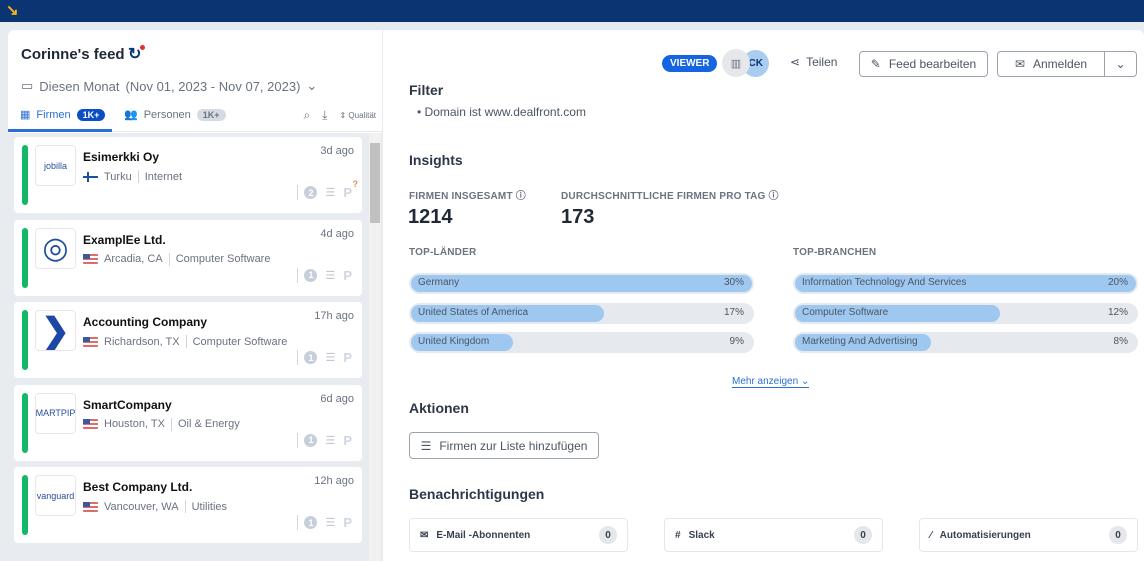 Image resolution: width=1144 pixels, height=561 pixels. I want to click on pipedrive-icon: P?, so click(350, 189).